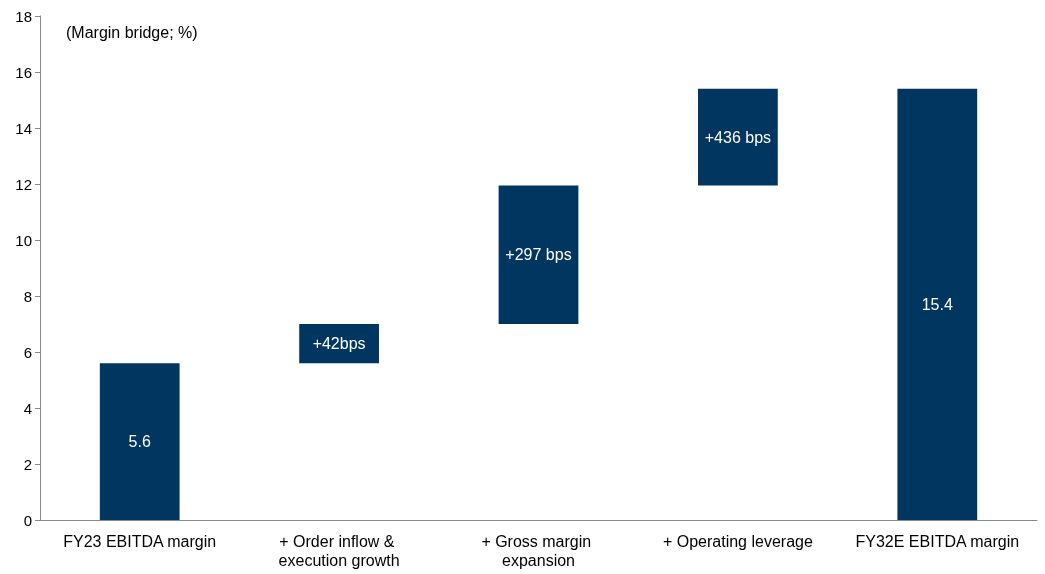 The image size is (1045, 574). Describe the element at coordinates (937, 541) in the screenshot. I see `x-tick-label: FY32E EBITDA margin` at that location.